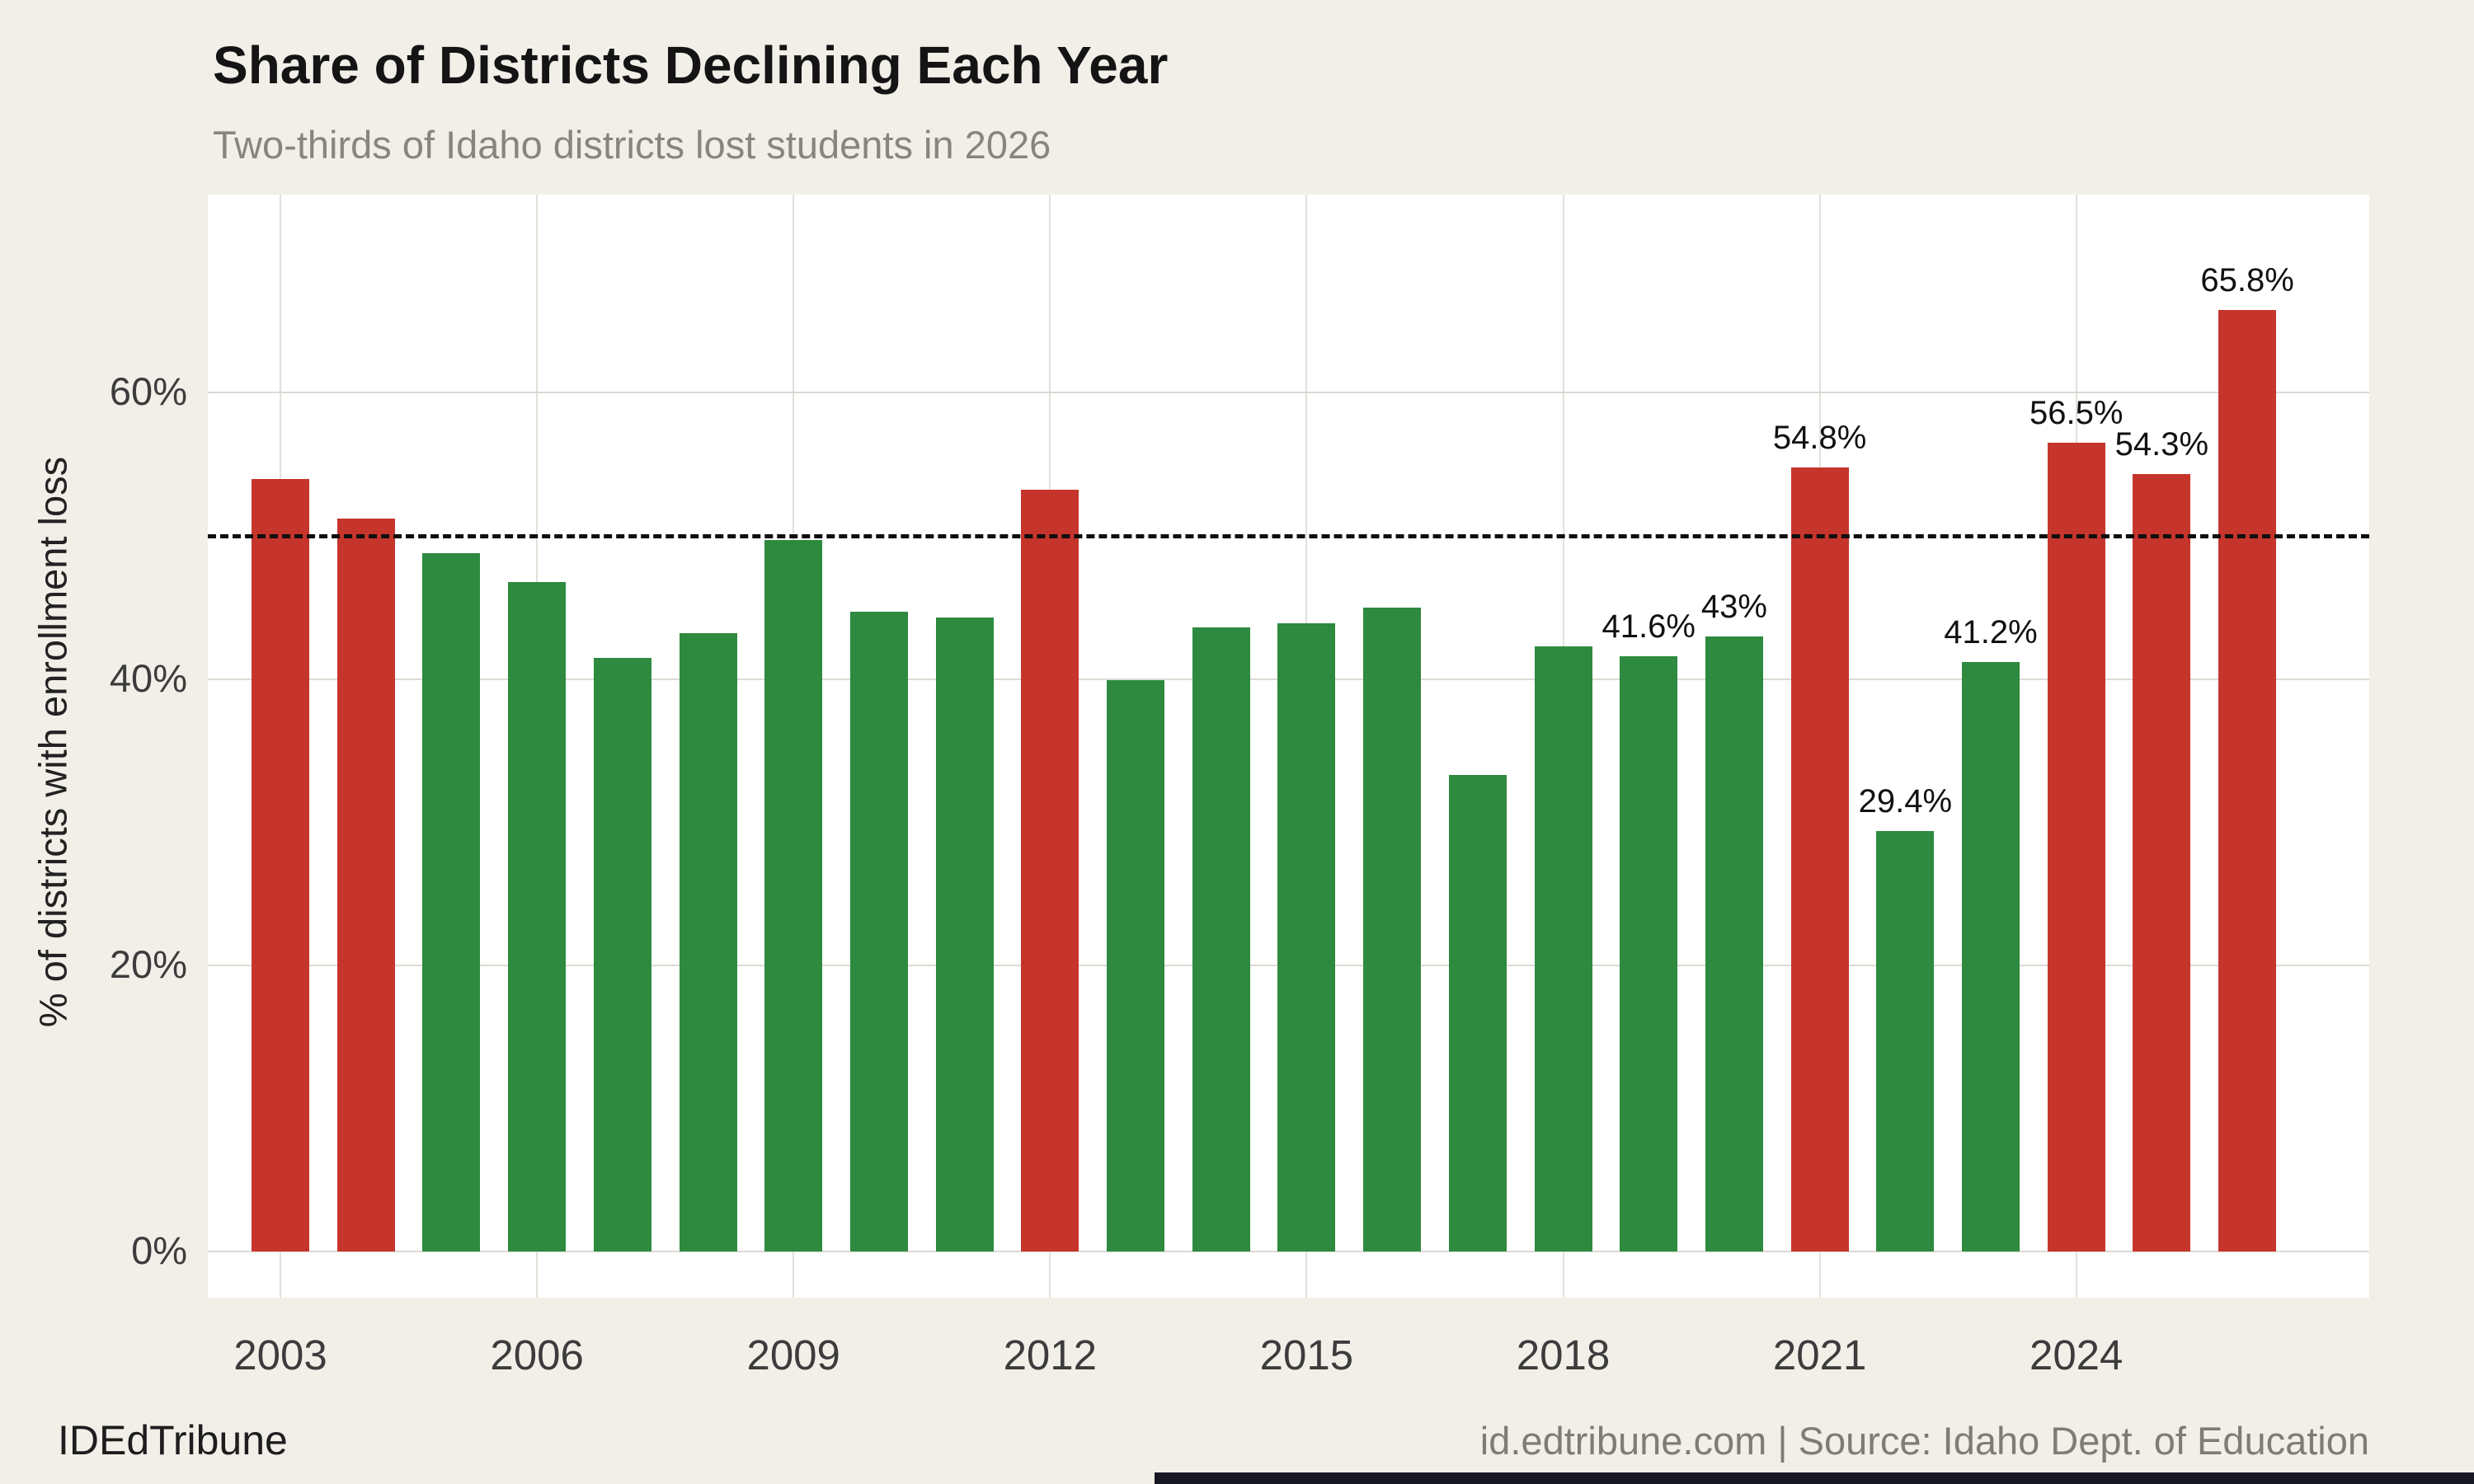 Image resolution: width=2474 pixels, height=1484 pixels. What do you see at coordinates (1733, 606) in the screenshot?
I see `bar-value-label: 43%` at bounding box center [1733, 606].